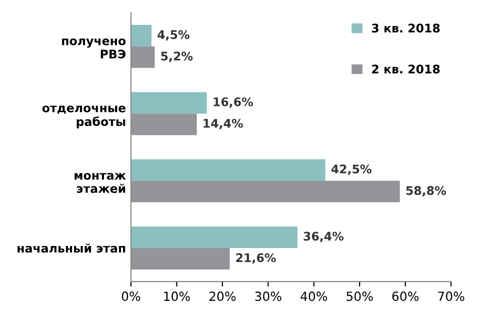 The height and width of the screenshot is (320, 485). What do you see at coordinates (268, 296) in the screenshot?
I see `x-tick-label: 30%` at bounding box center [268, 296].